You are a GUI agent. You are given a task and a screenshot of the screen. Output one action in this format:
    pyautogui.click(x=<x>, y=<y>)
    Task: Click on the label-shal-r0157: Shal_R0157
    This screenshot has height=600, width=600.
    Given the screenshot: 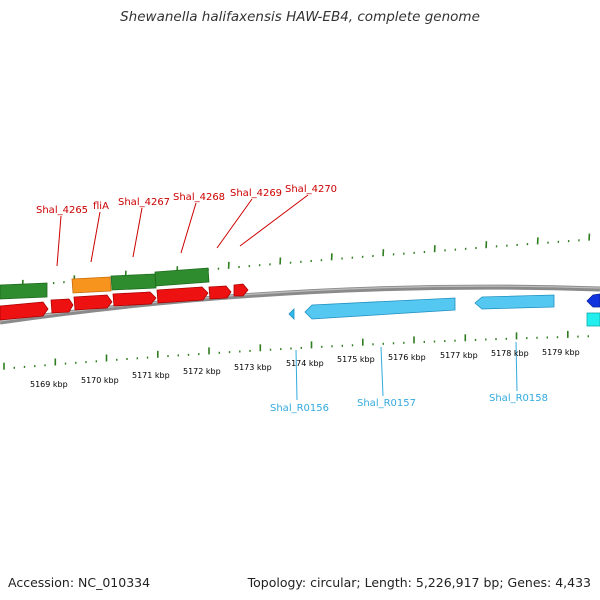 What is the action you would take?
    pyautogui.click(x=386, y=403)
    